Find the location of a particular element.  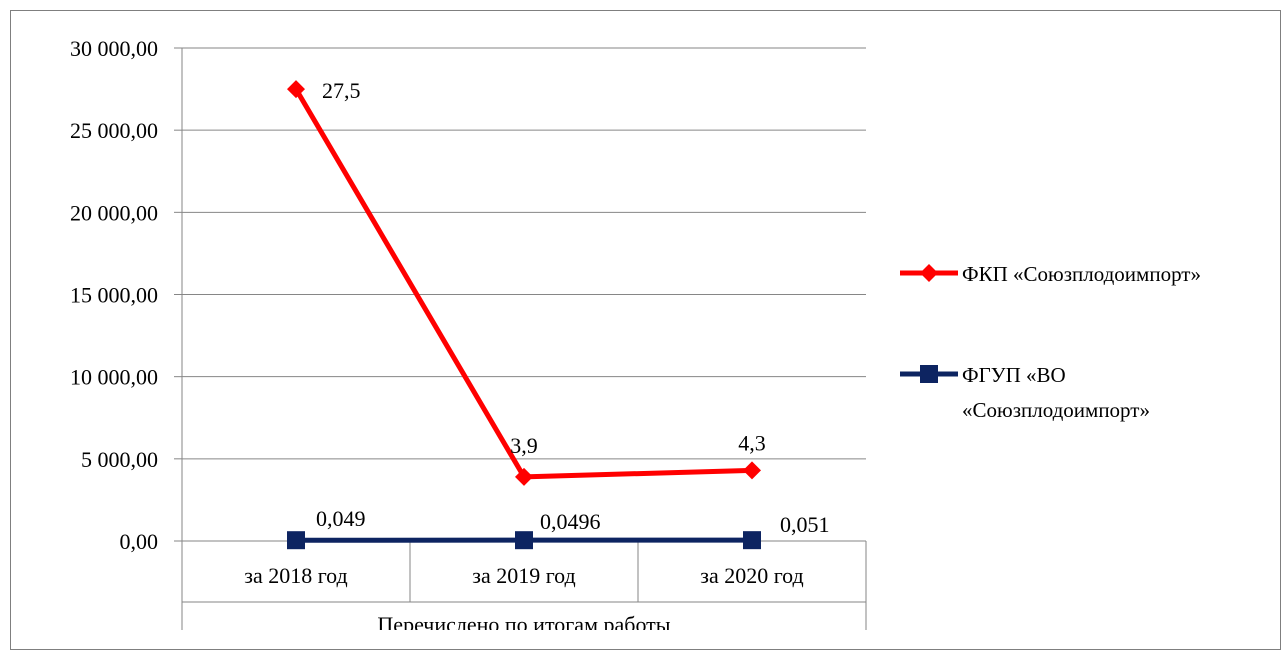

y-tick-label: 5 000,00 is located at coordinates (119, 459).